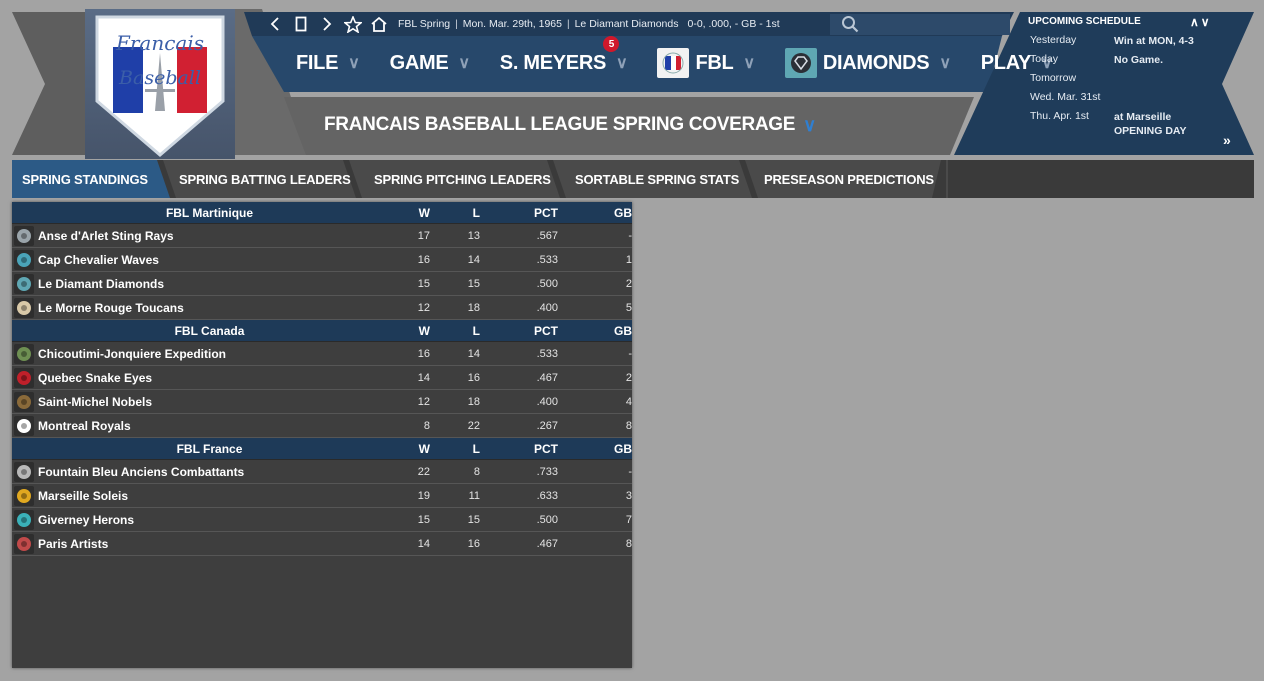  I want to click on schedule-collapse-controls: ∧∨, so click(1201, 22).